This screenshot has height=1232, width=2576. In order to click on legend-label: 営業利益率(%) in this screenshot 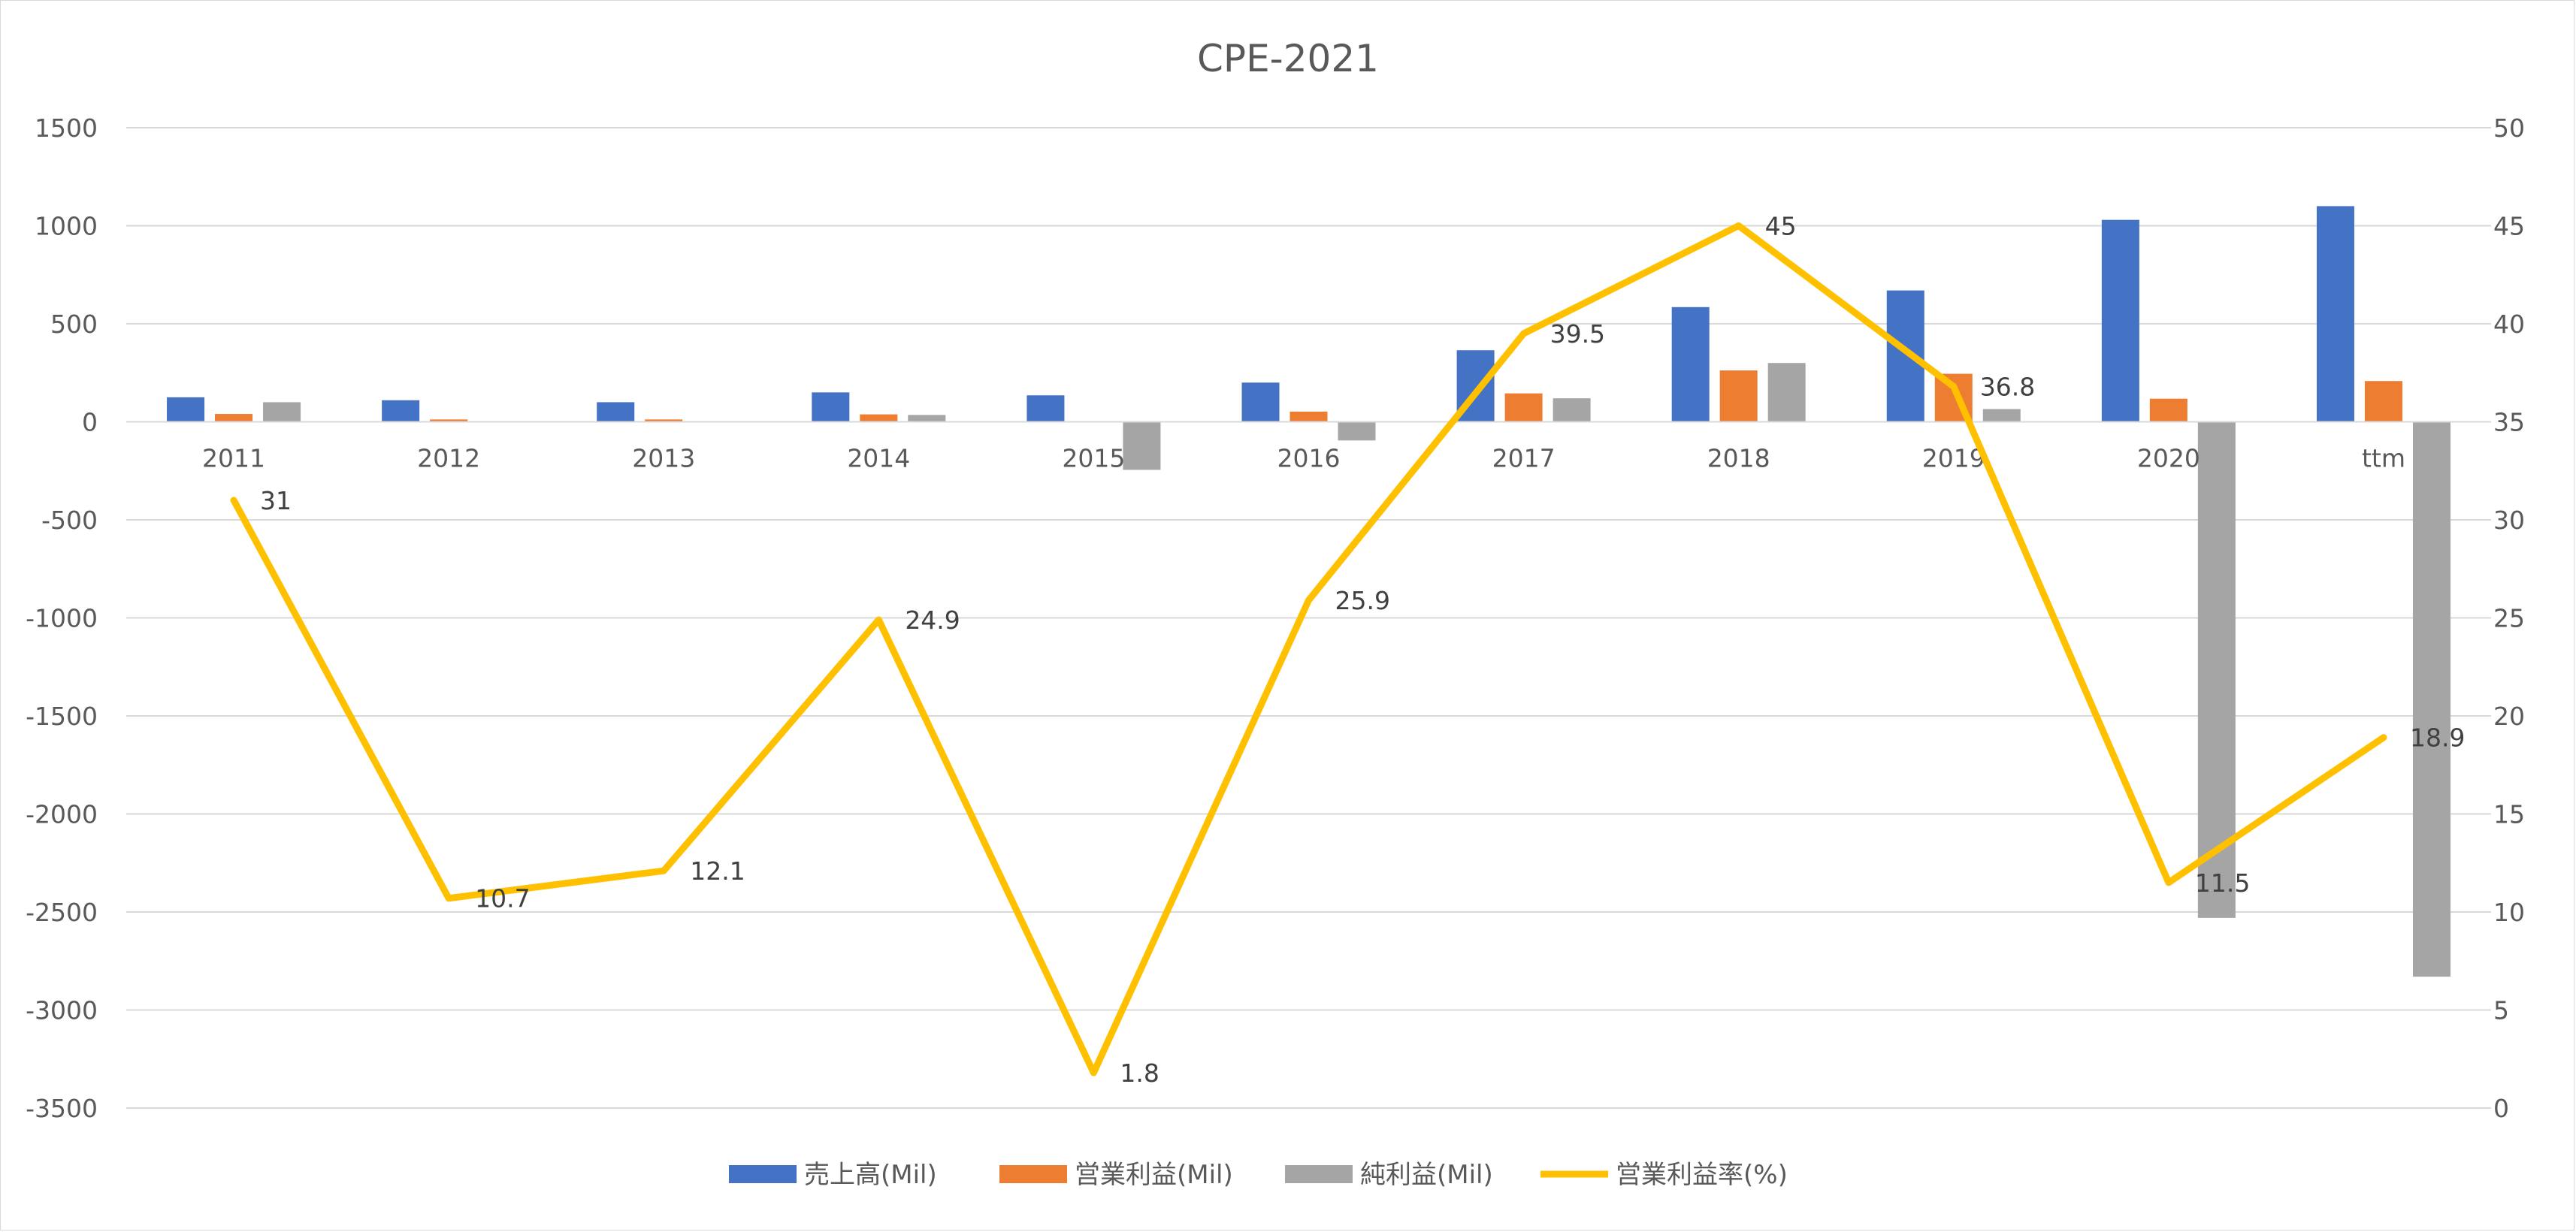, I will do `click(1702, 1175)`.